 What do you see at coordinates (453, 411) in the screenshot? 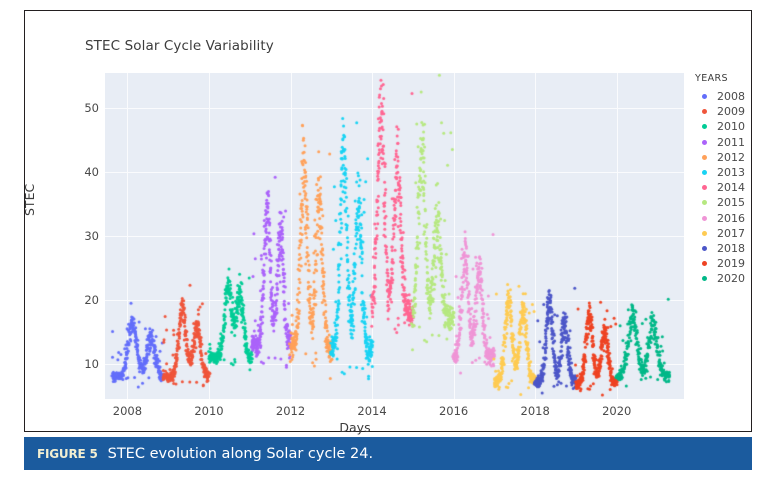
I see `x-tick-2016: 2016` at bounding box center [453, 411].